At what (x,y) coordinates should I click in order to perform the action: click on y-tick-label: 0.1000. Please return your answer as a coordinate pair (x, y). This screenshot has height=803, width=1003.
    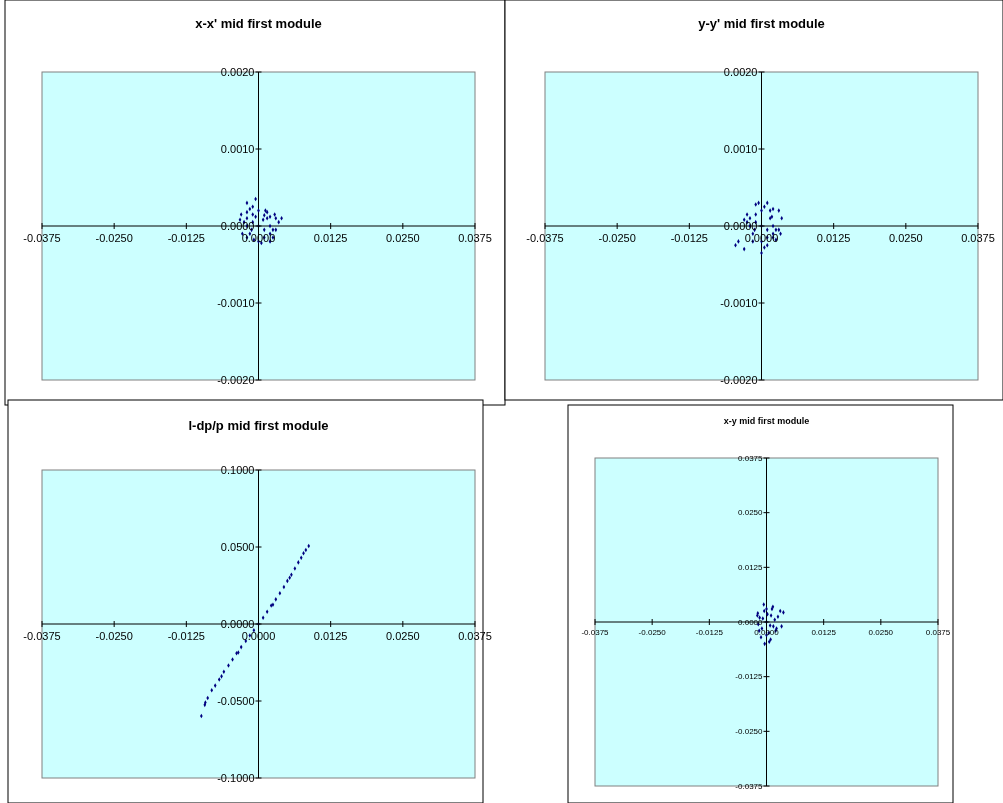
    Looking at the image, I should click on (237, 469).